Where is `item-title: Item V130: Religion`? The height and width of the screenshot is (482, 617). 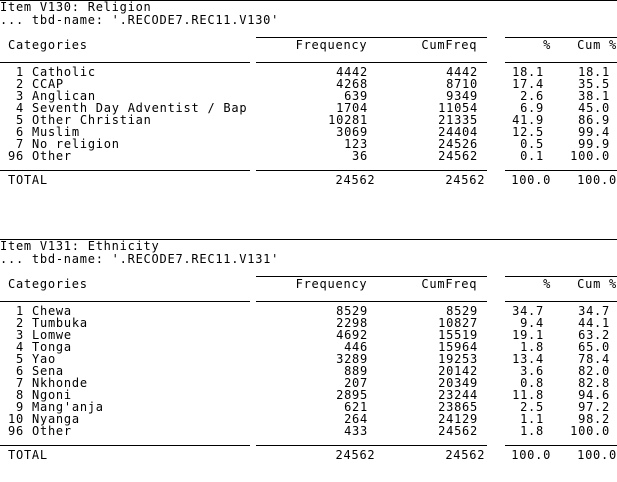
item-title: Item V130: Religion is located at coordinates (76, 7).